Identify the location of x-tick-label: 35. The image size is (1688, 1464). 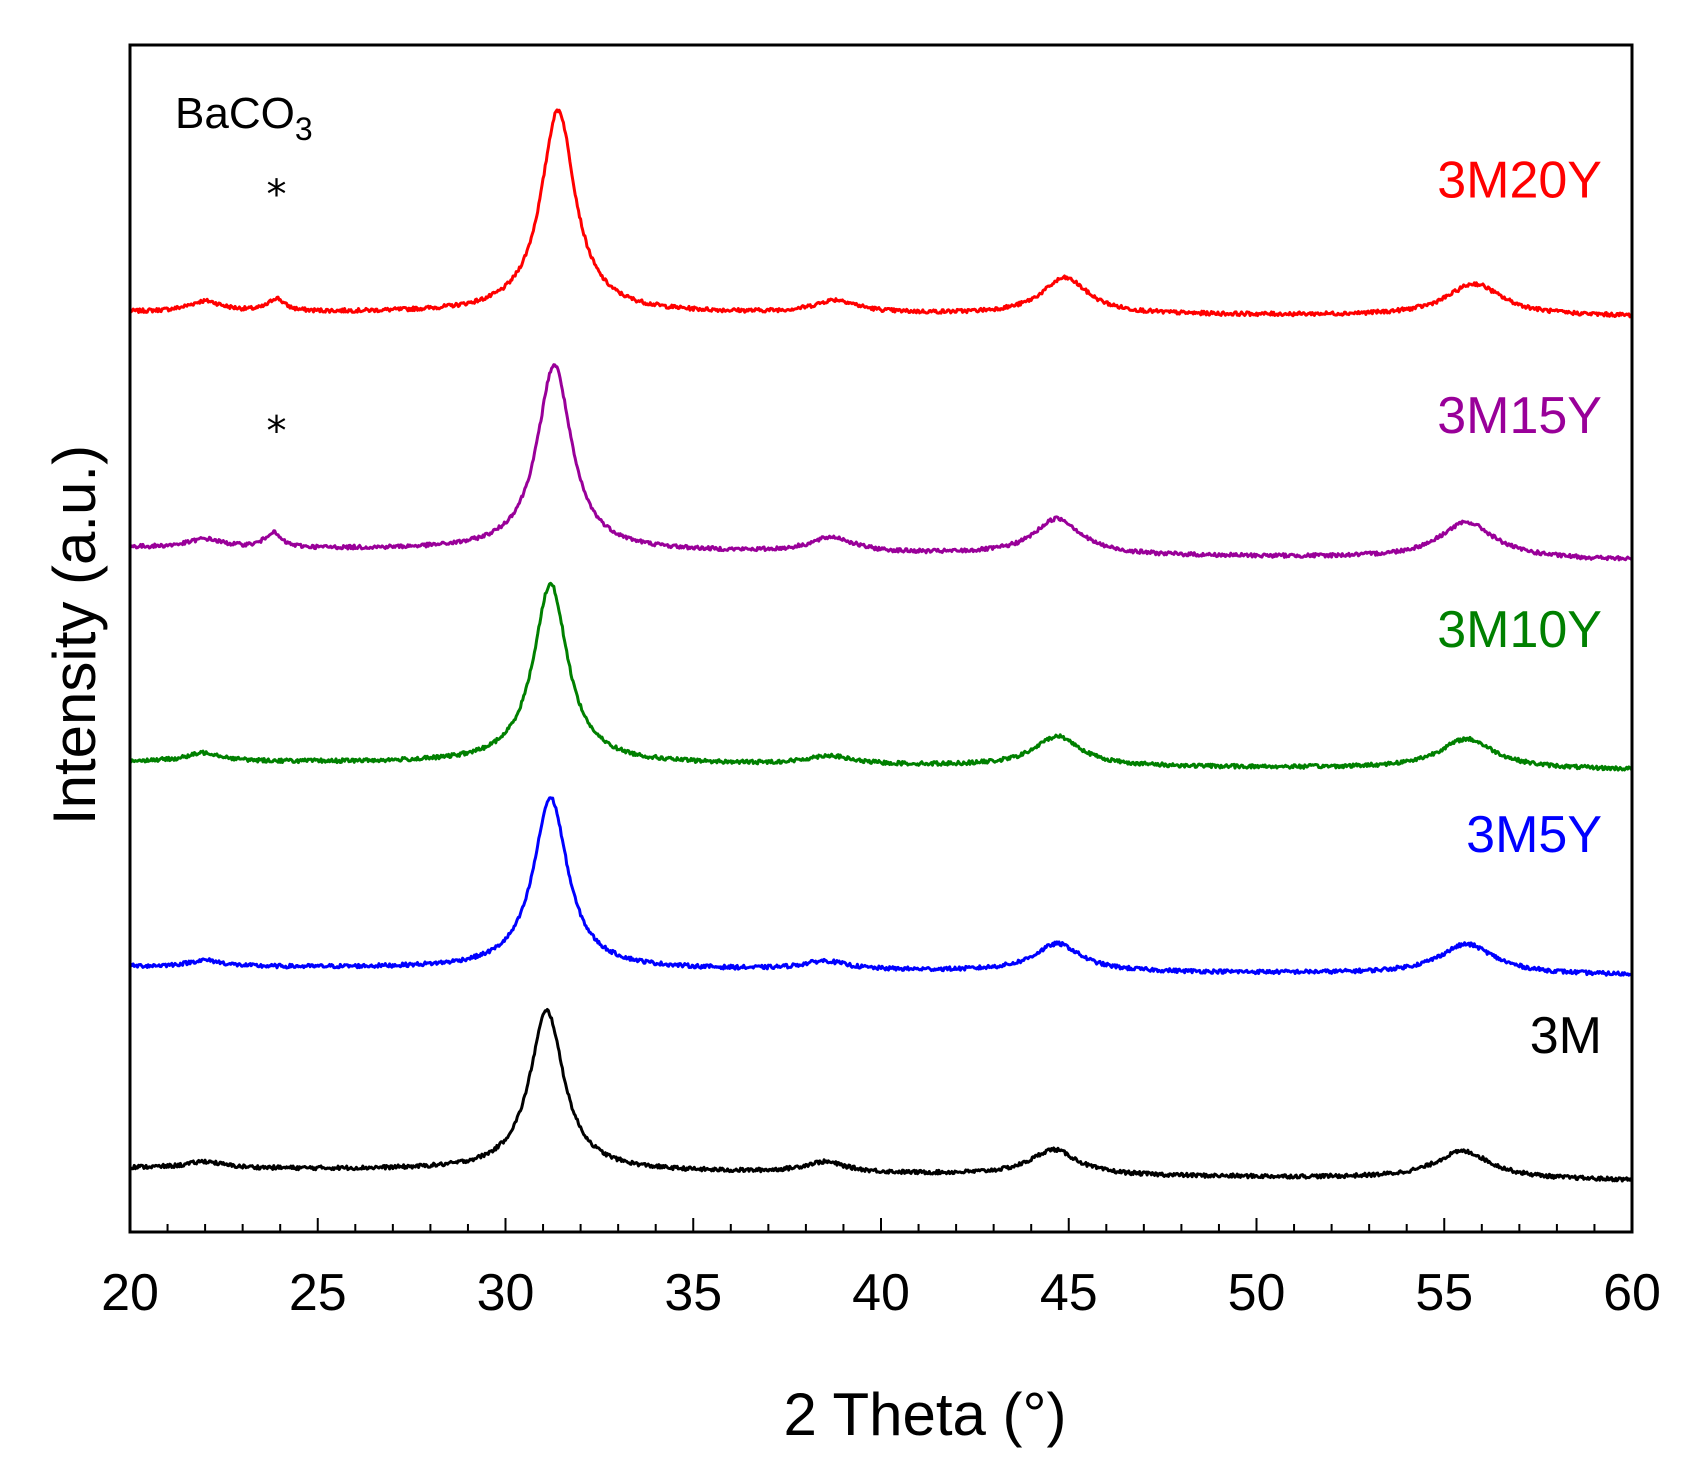
(693, 1293).